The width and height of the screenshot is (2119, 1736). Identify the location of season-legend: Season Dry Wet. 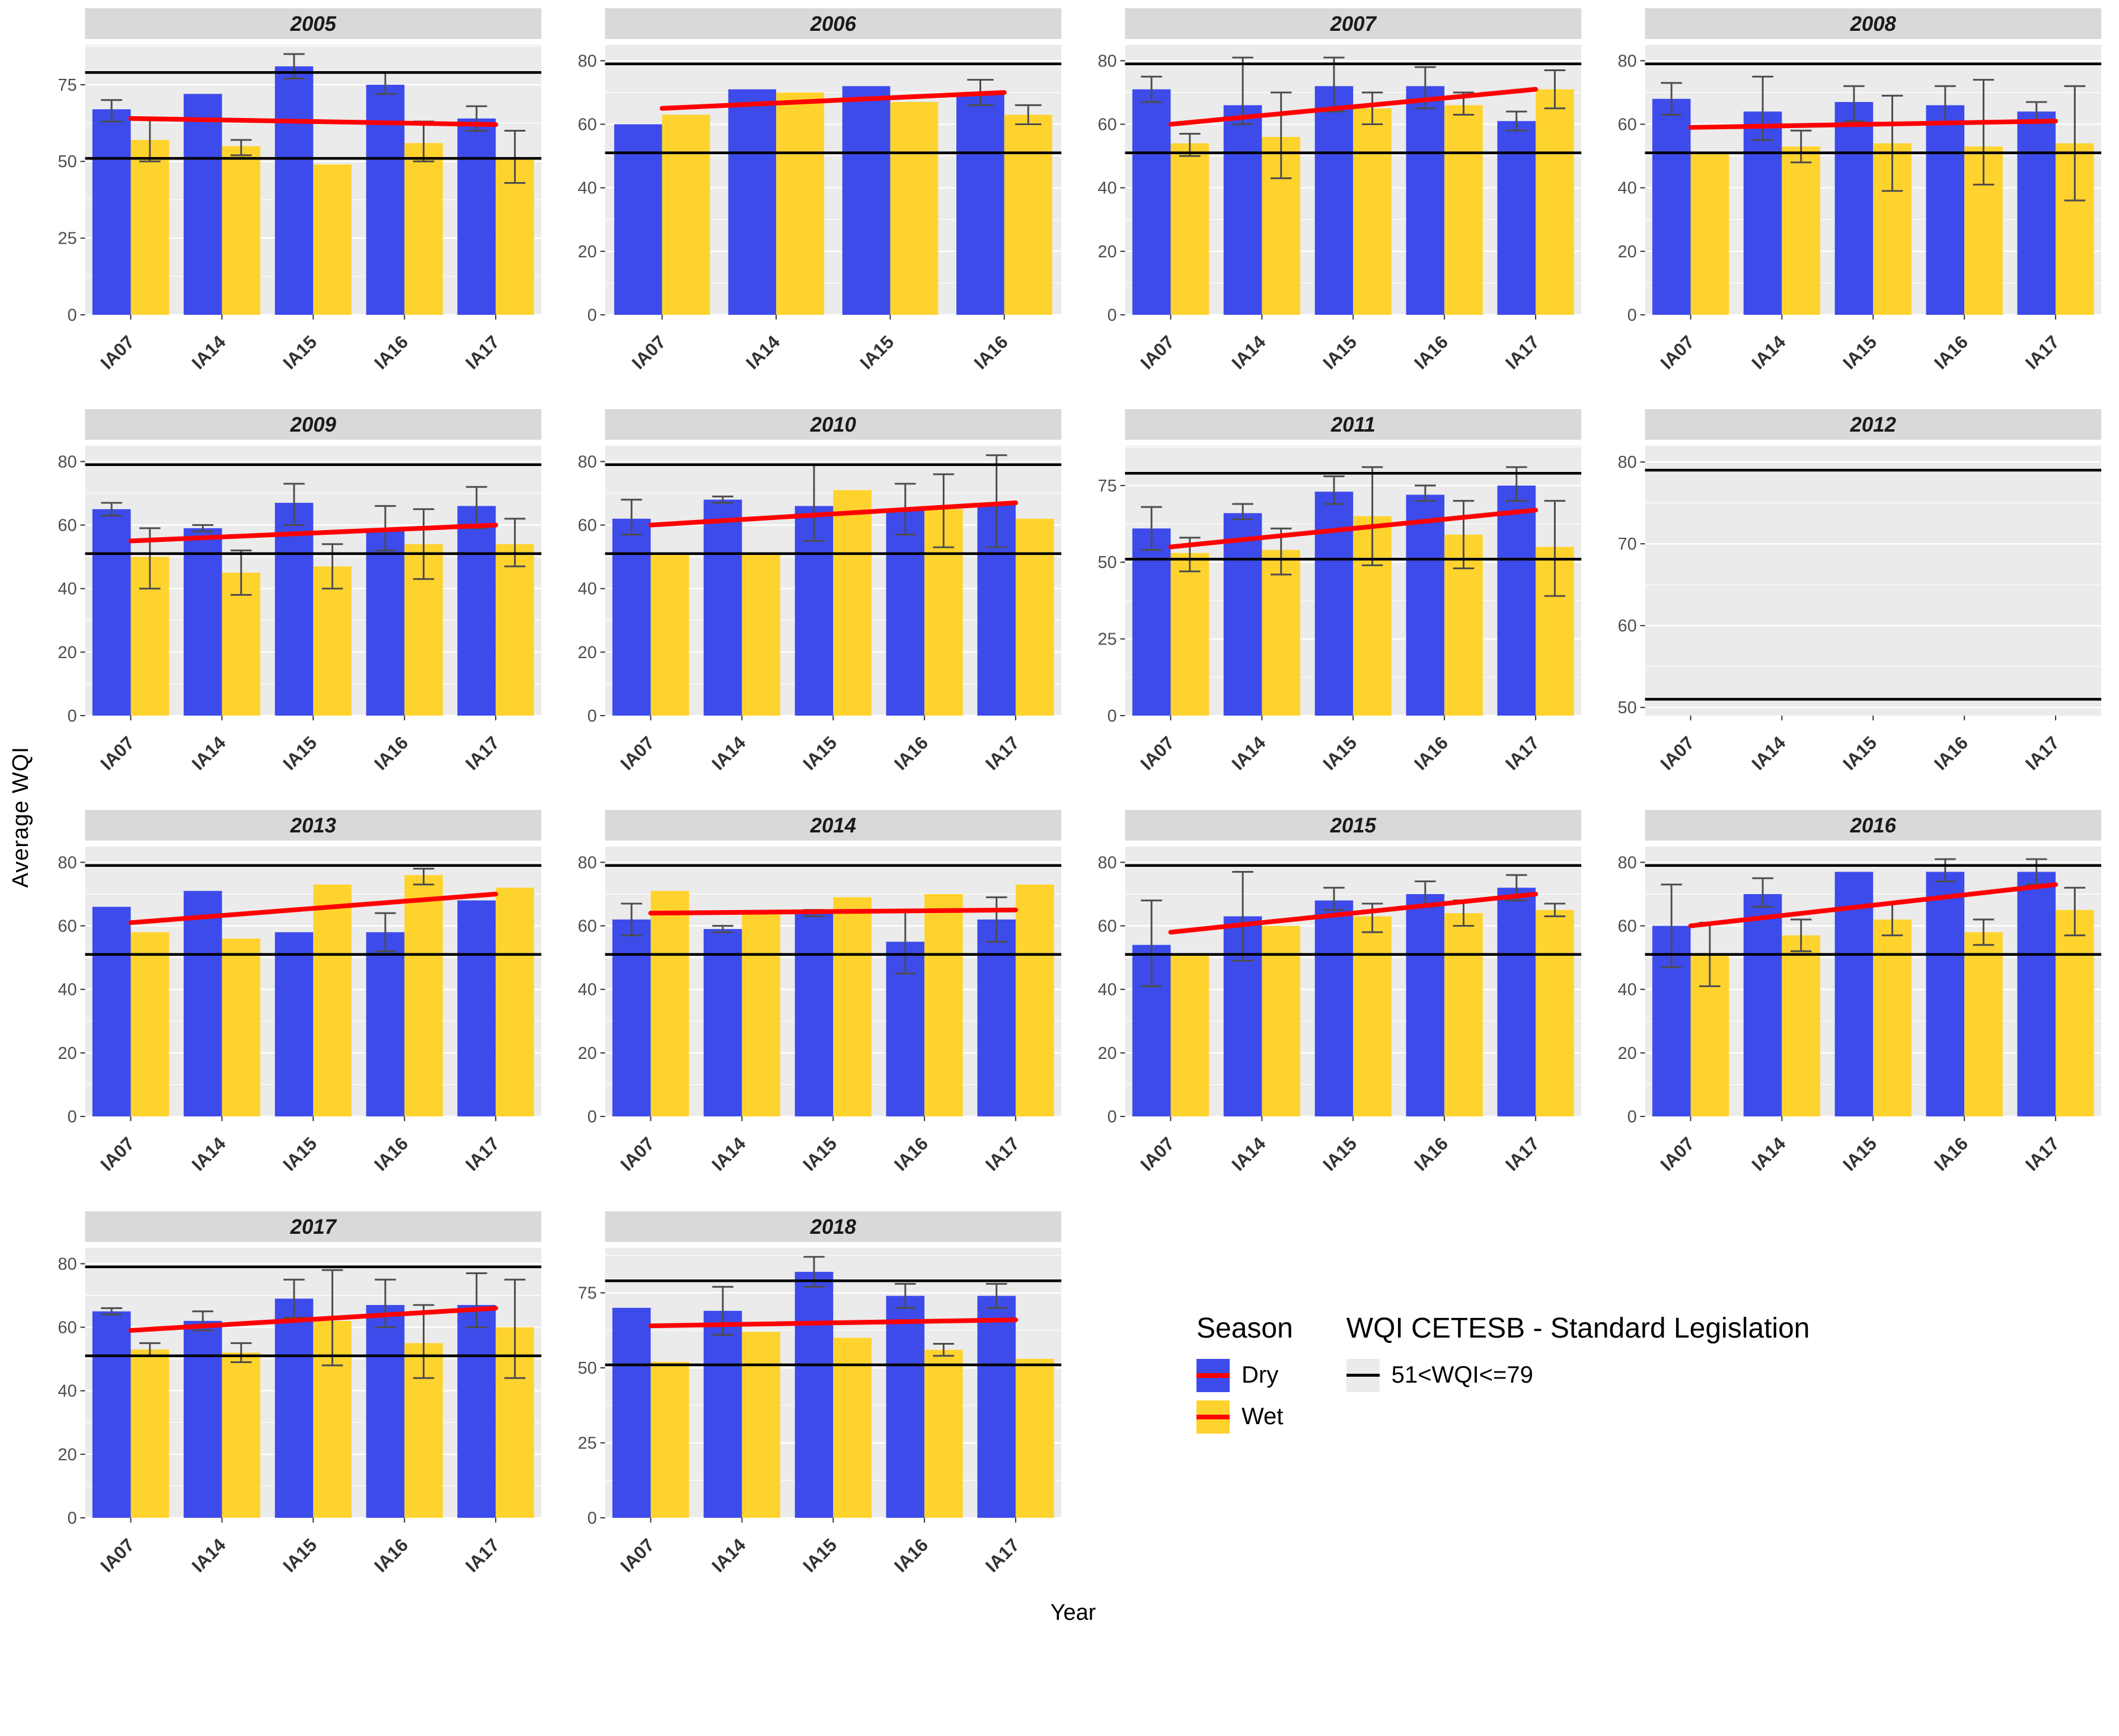
(1244, 1377).